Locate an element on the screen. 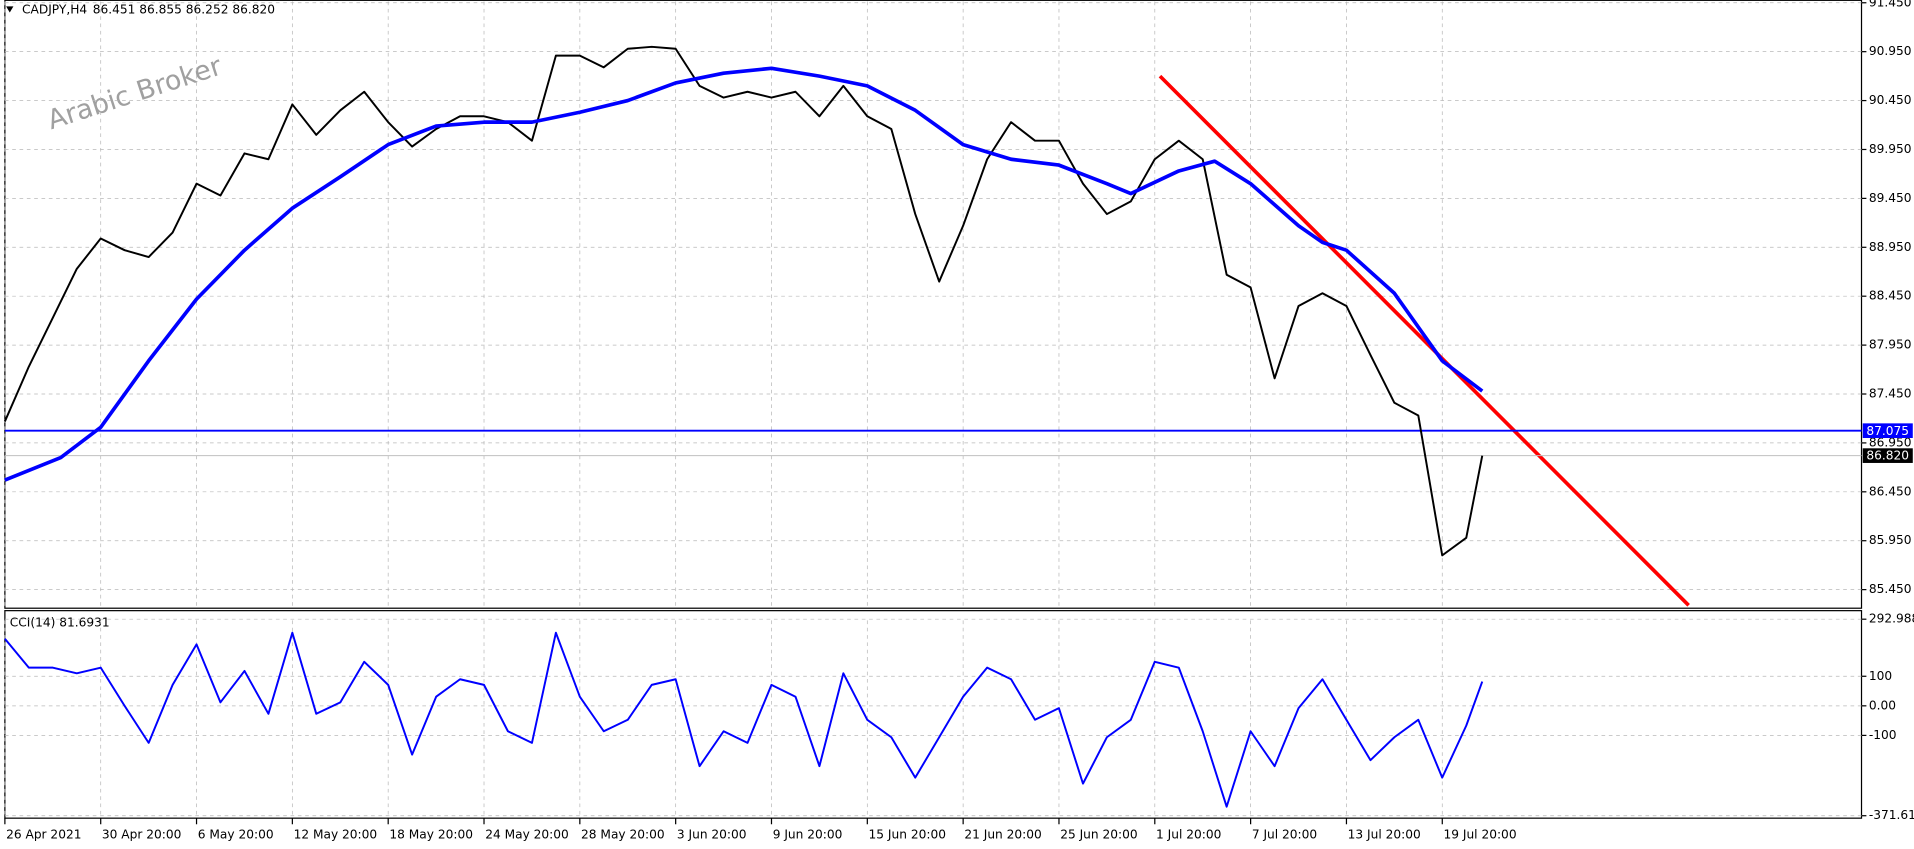 This screenshot has width=1914, height=849. x-tick-label: 15 Jun 20:00 is located at coordinates (907, 835).